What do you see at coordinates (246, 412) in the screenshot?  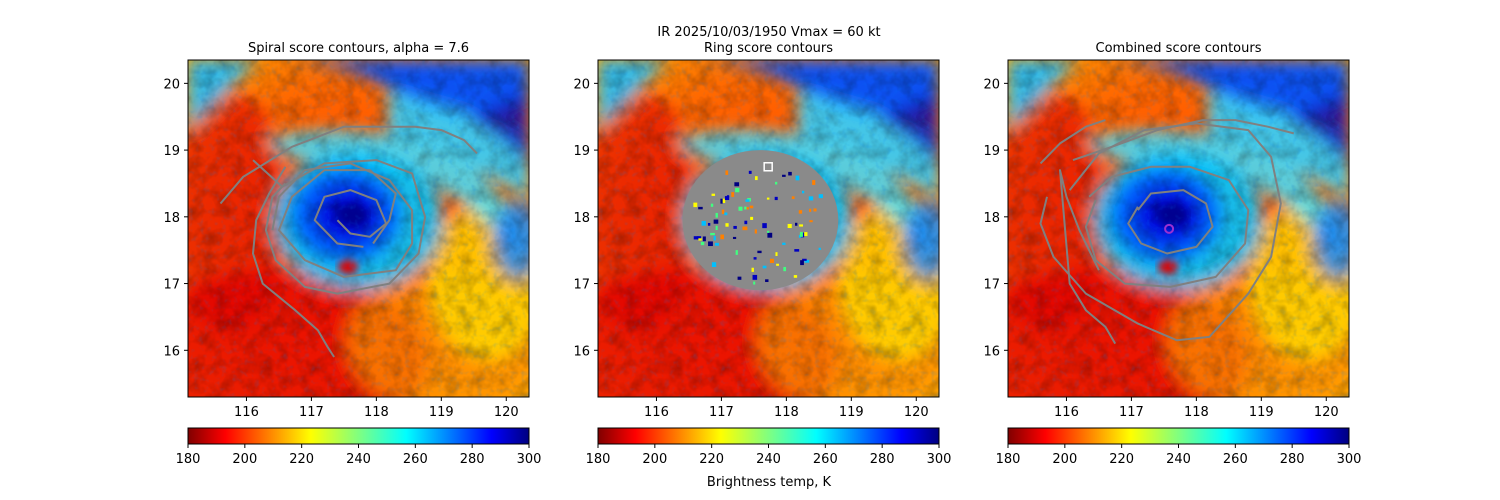 I see `x-tick-label: 116` at bounding box center [246, 412].